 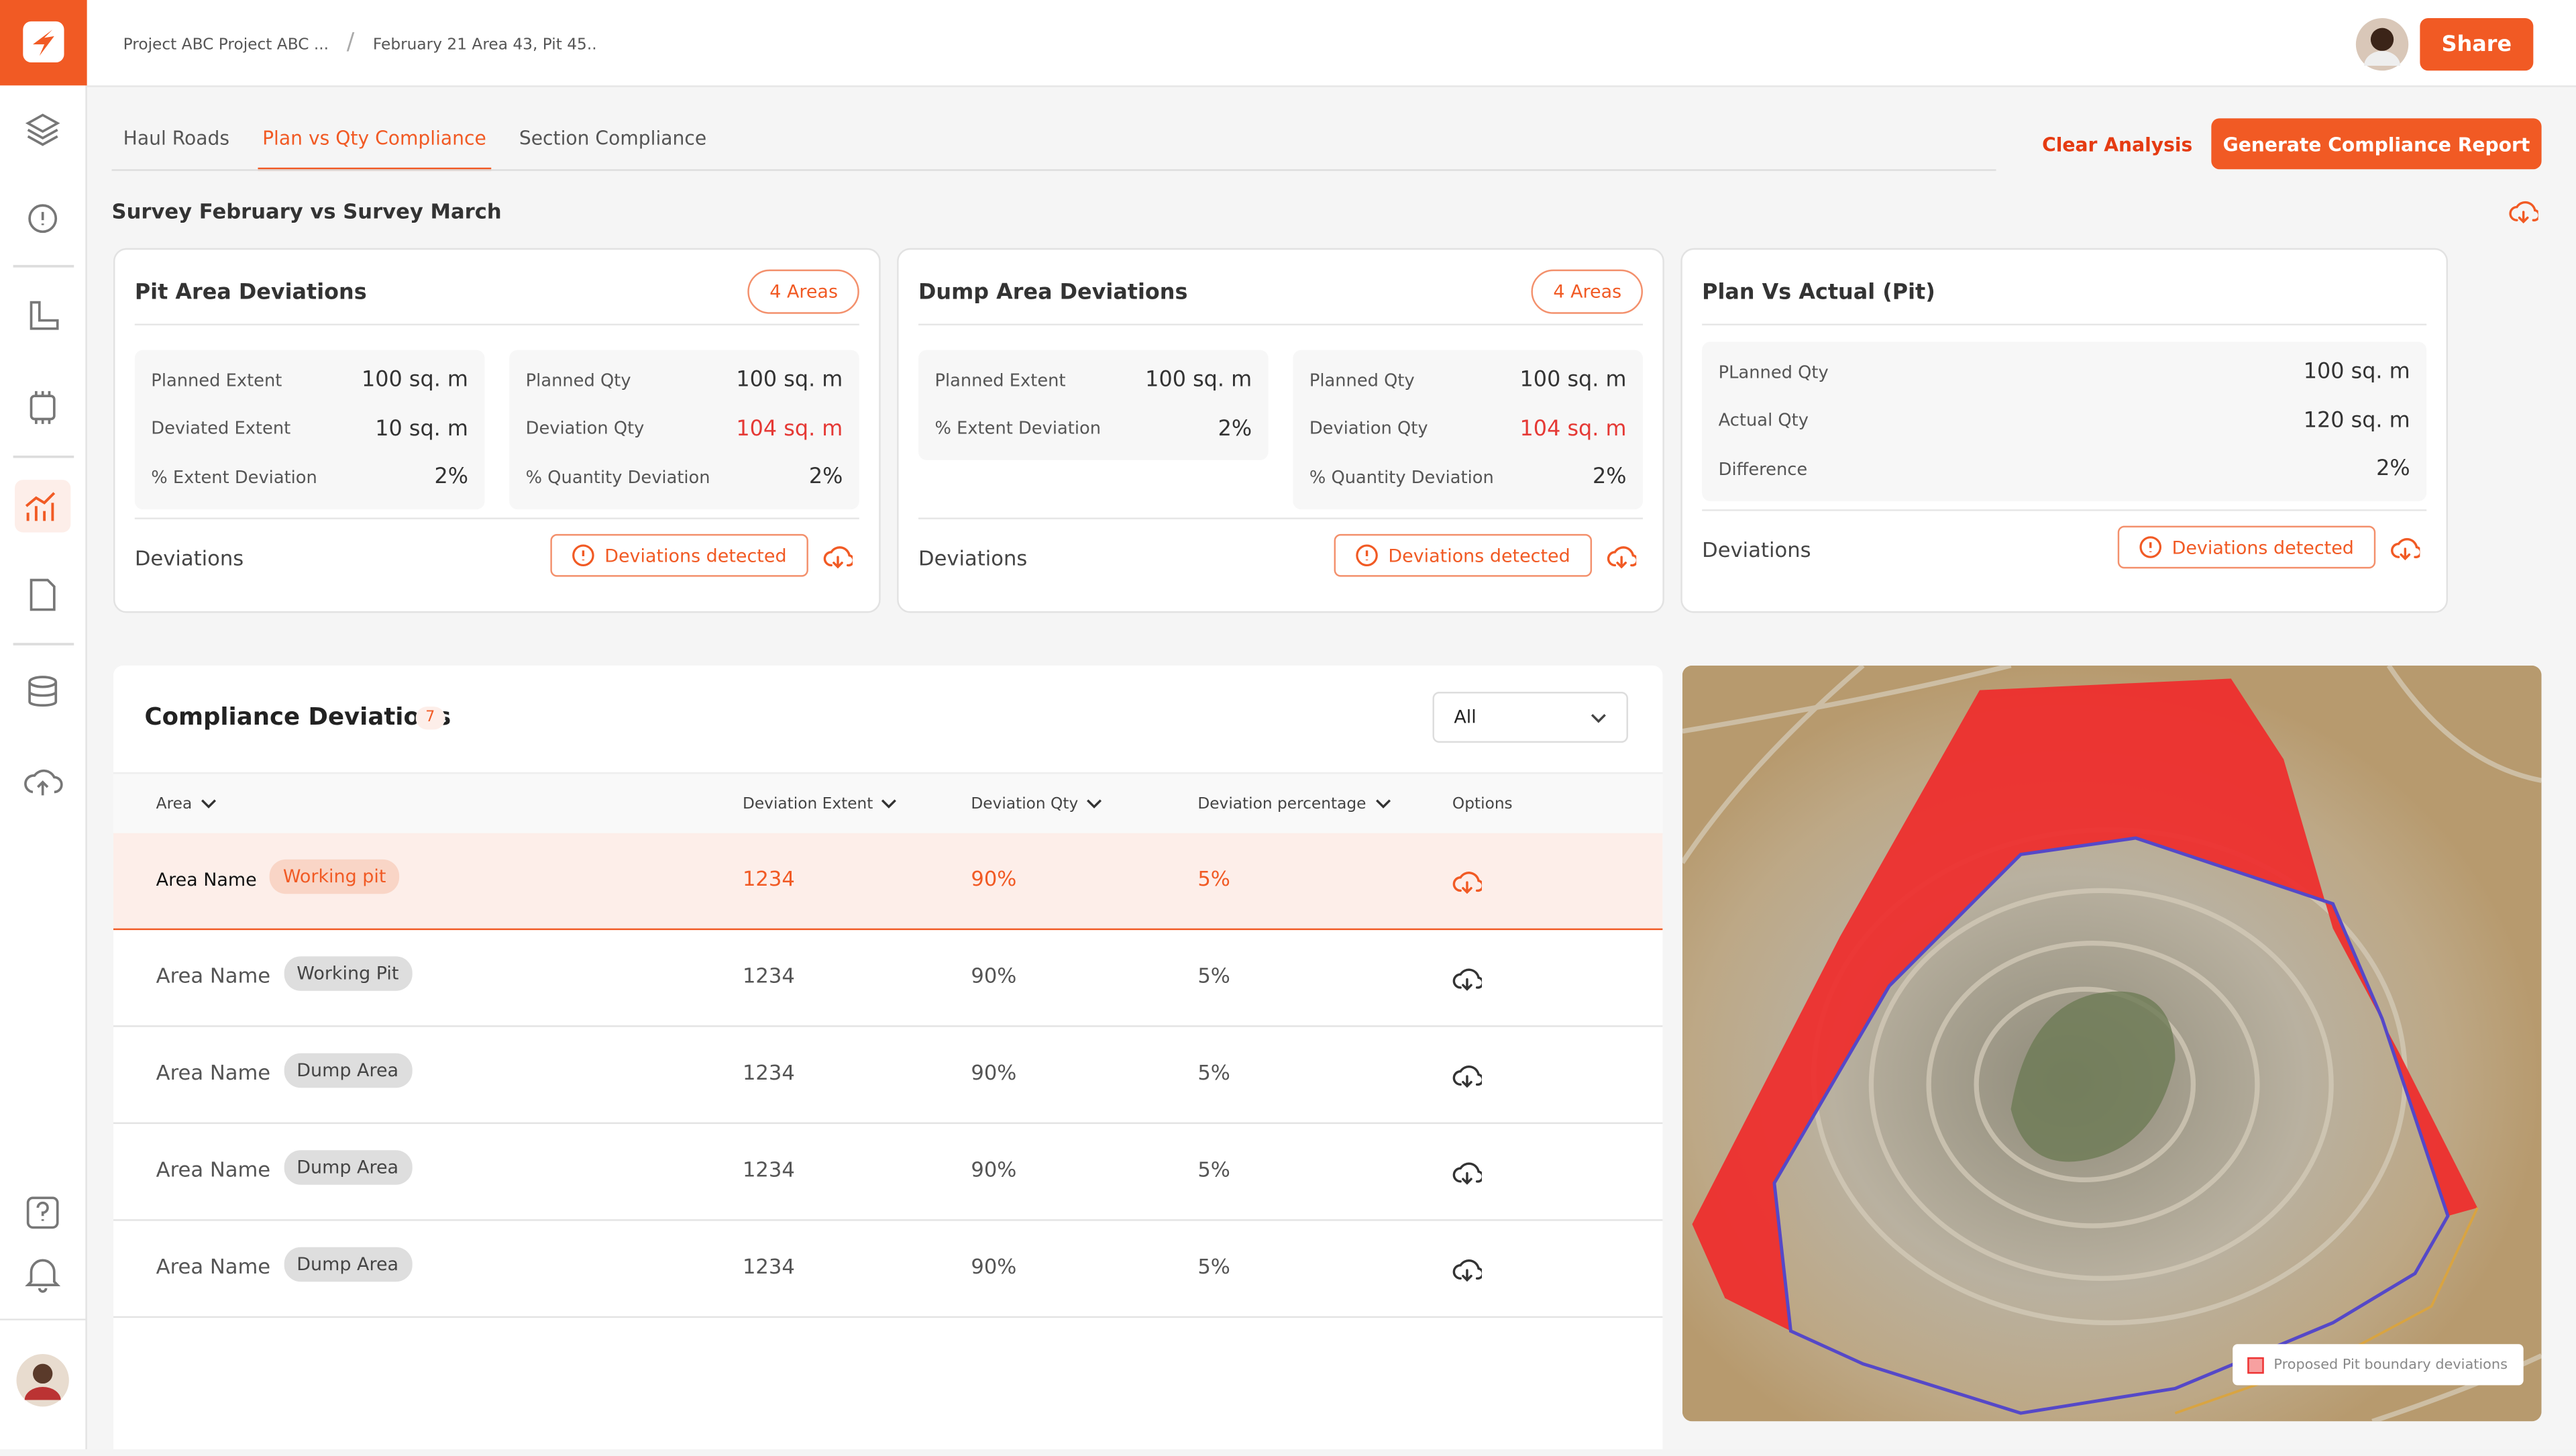 I want to click on table-row: Area Name Working Pit 1234 90% 5%, so click(x=888, y=979).